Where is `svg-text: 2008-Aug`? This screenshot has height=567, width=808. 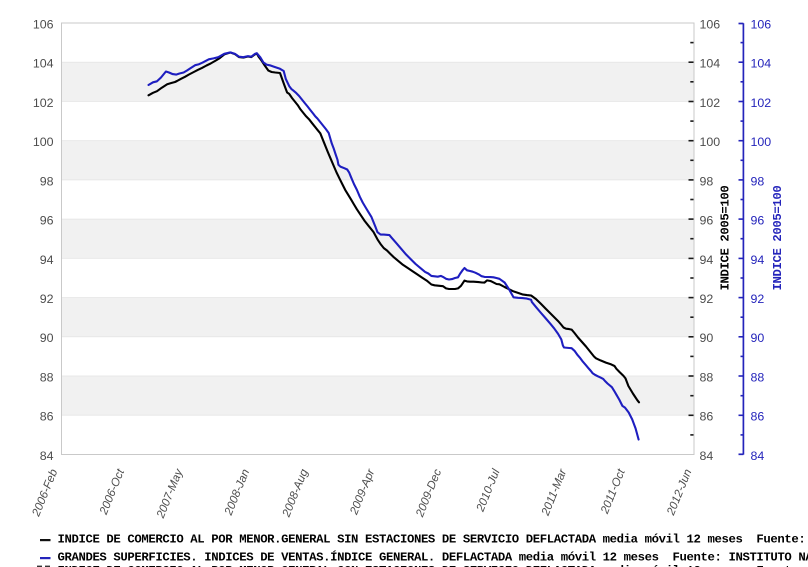
svg-text: 2008-Aug is located at coordinates (294, 493).